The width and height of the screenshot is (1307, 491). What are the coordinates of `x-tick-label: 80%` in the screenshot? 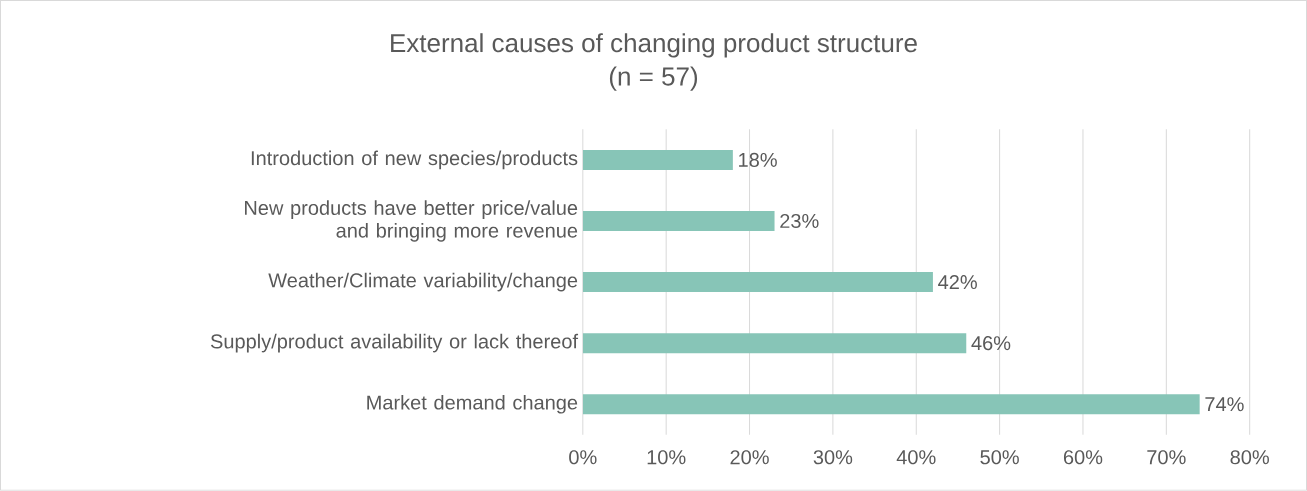 It's located at (1249, 457).